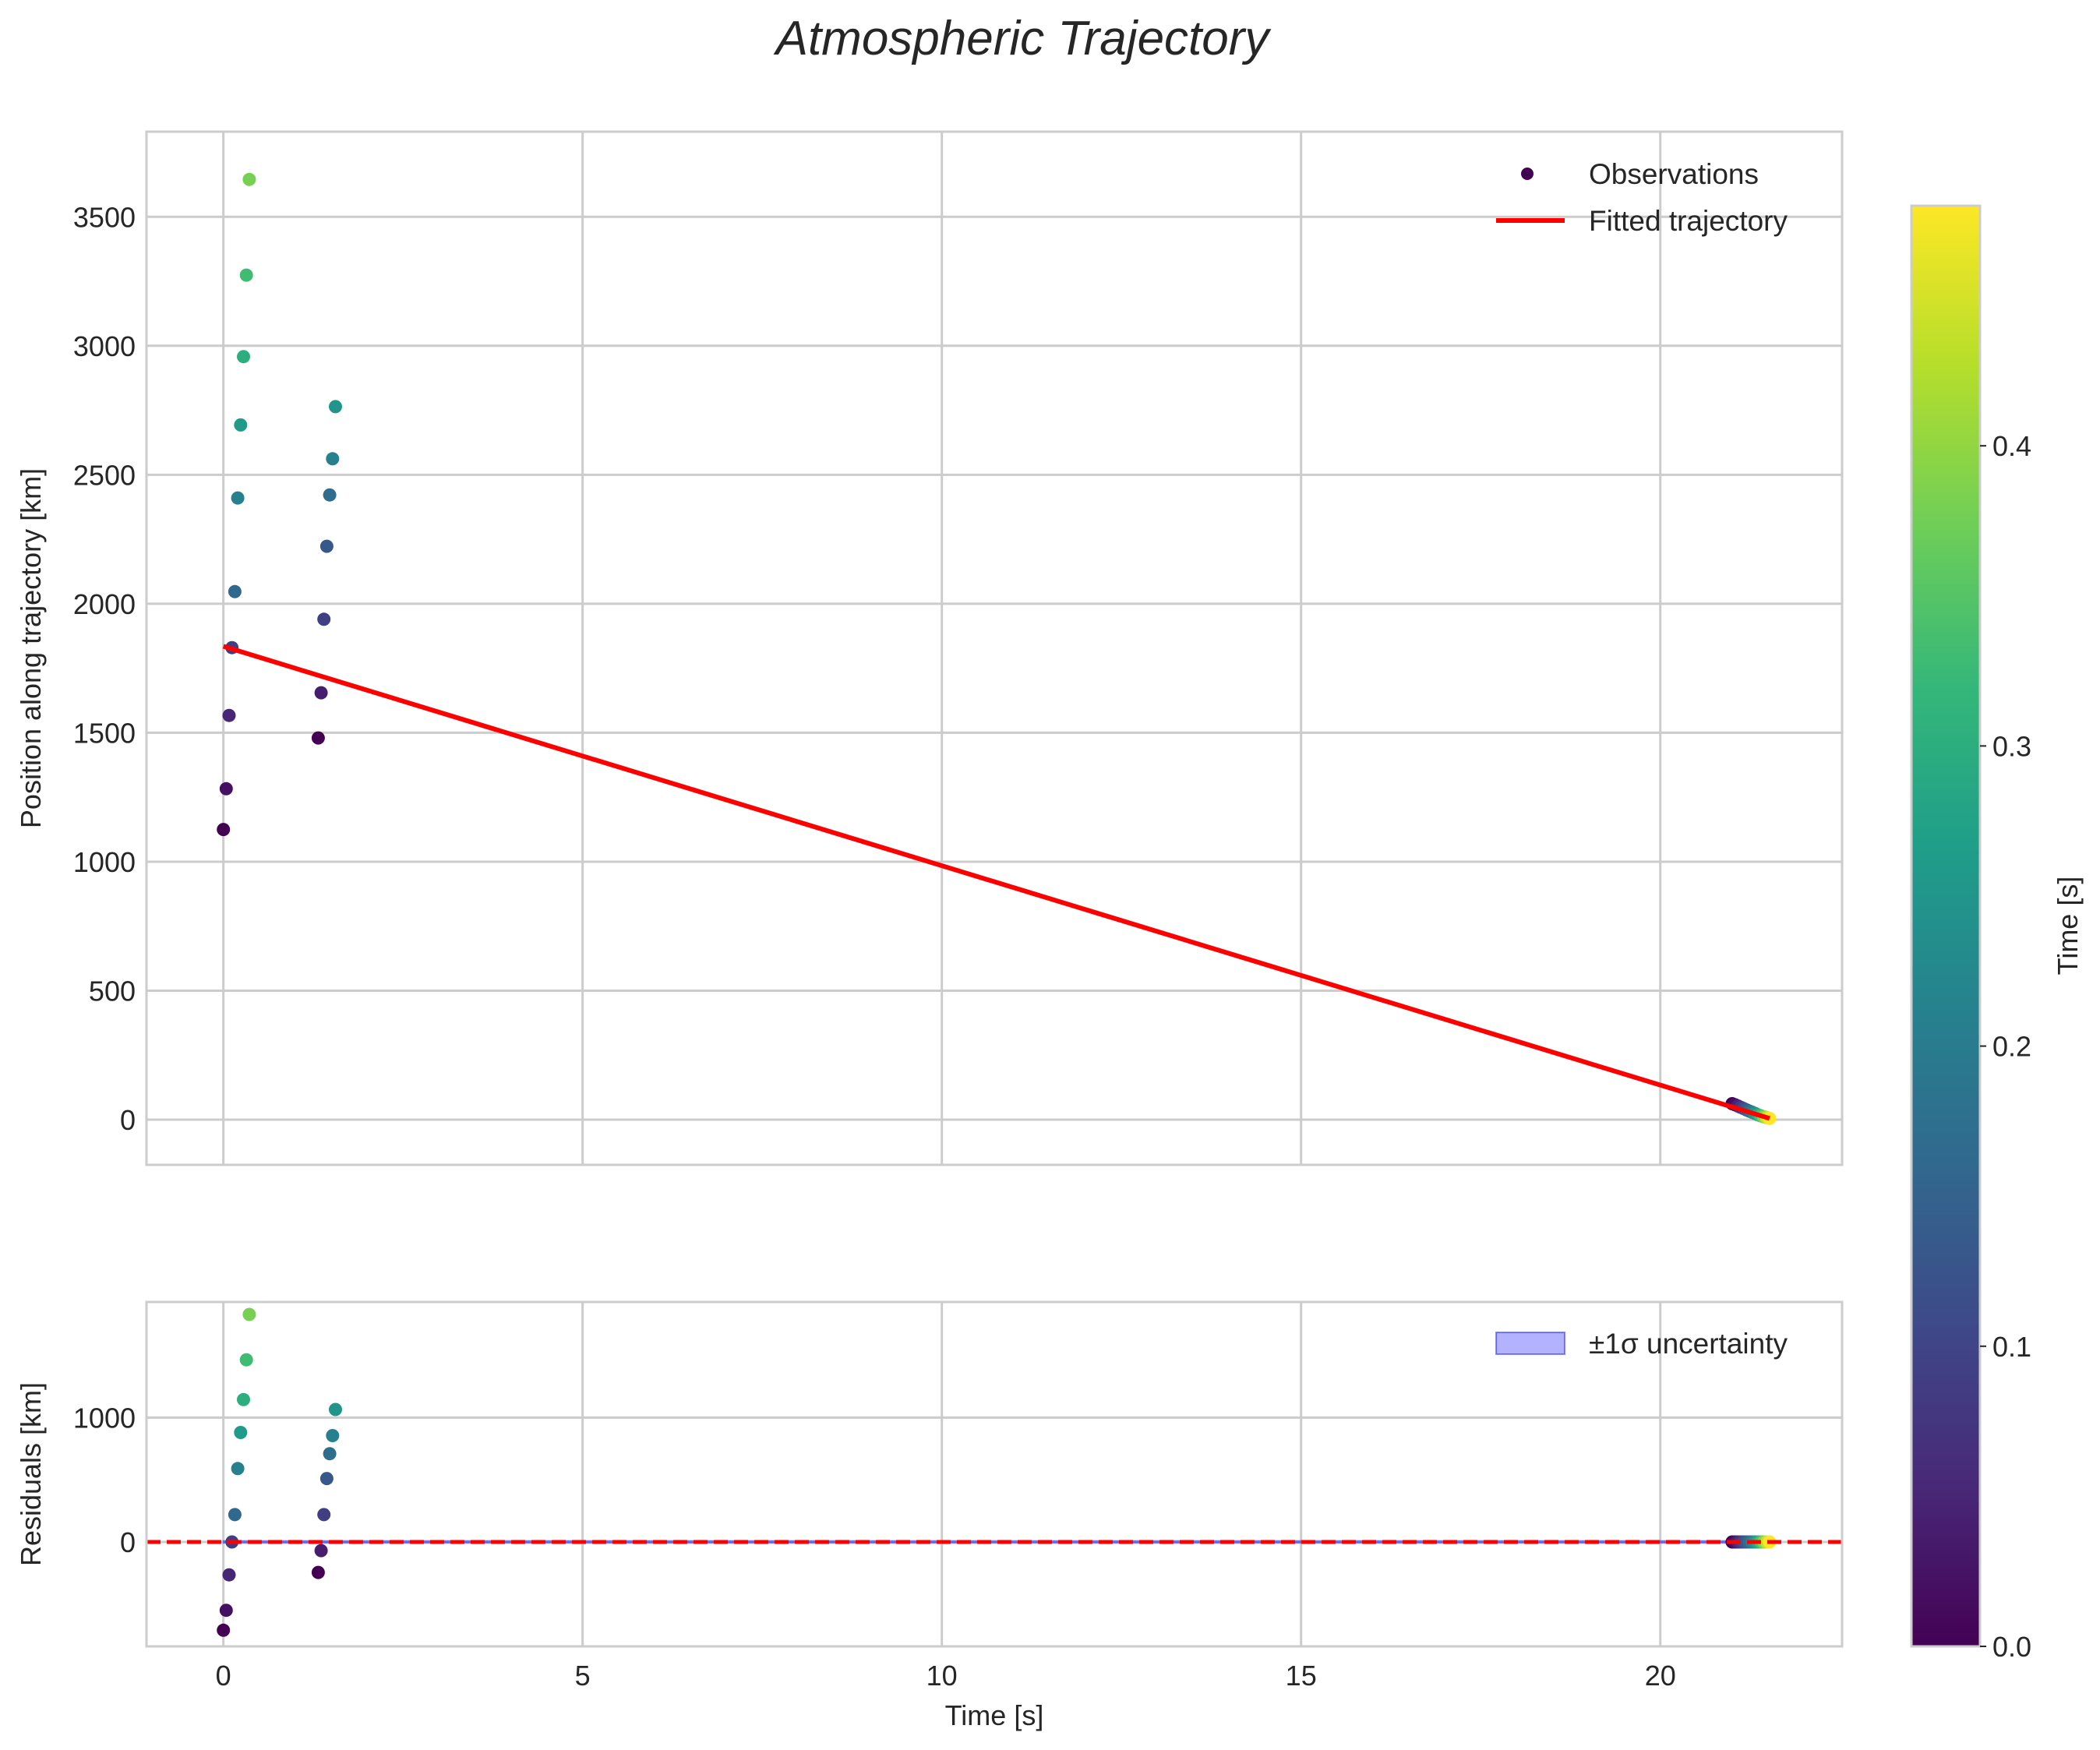  What do you see at coordinates (995, 1715) in the screenshot?
I see `x-axis-label: Time [s]` at bounding box center [995, 1715].